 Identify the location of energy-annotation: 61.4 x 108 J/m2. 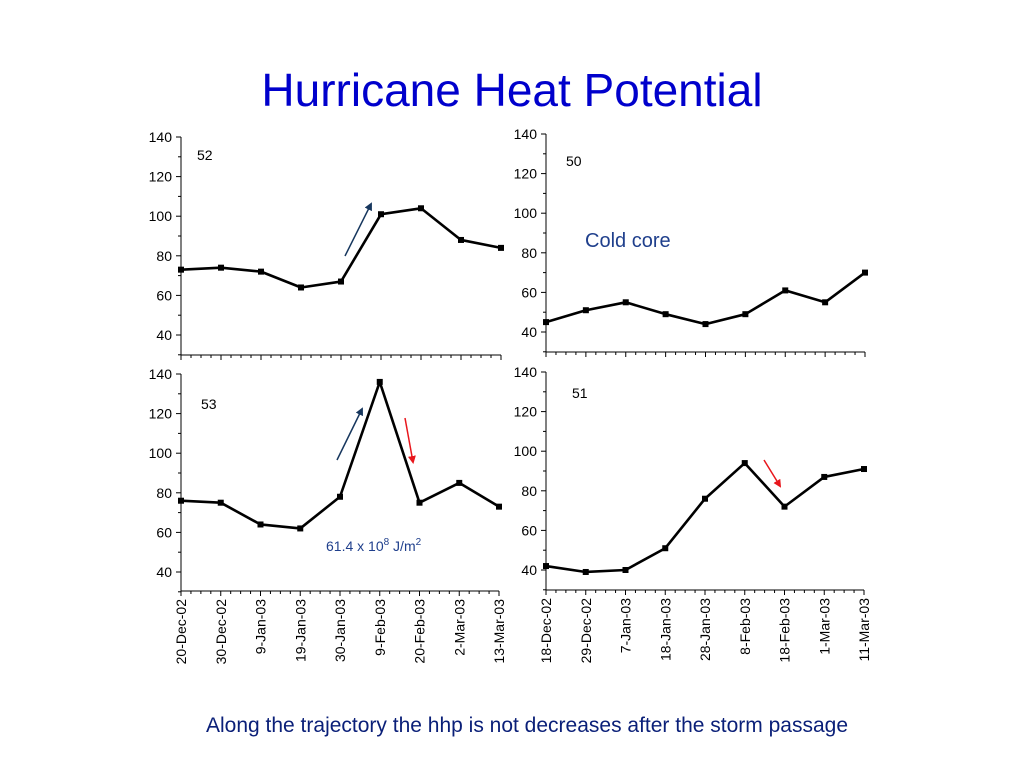
(374, 545).